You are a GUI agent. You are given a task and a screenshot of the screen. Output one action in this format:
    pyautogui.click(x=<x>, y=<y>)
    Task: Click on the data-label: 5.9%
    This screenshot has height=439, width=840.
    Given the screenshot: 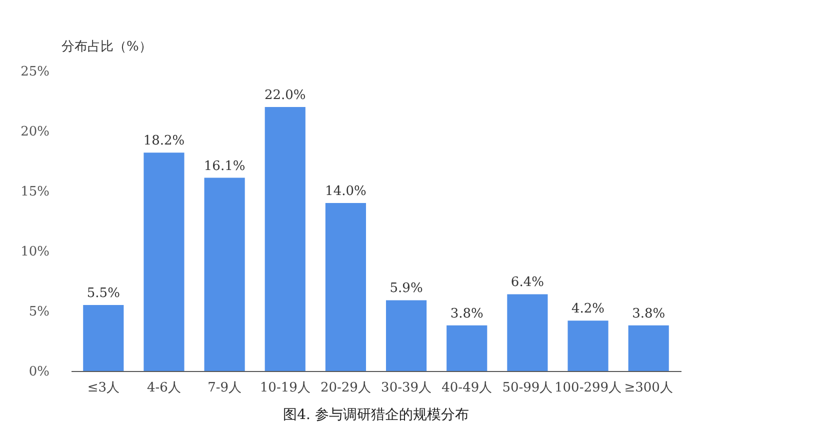 What is the action you would take?
    pyautogui.click(x=406, y=288)
    